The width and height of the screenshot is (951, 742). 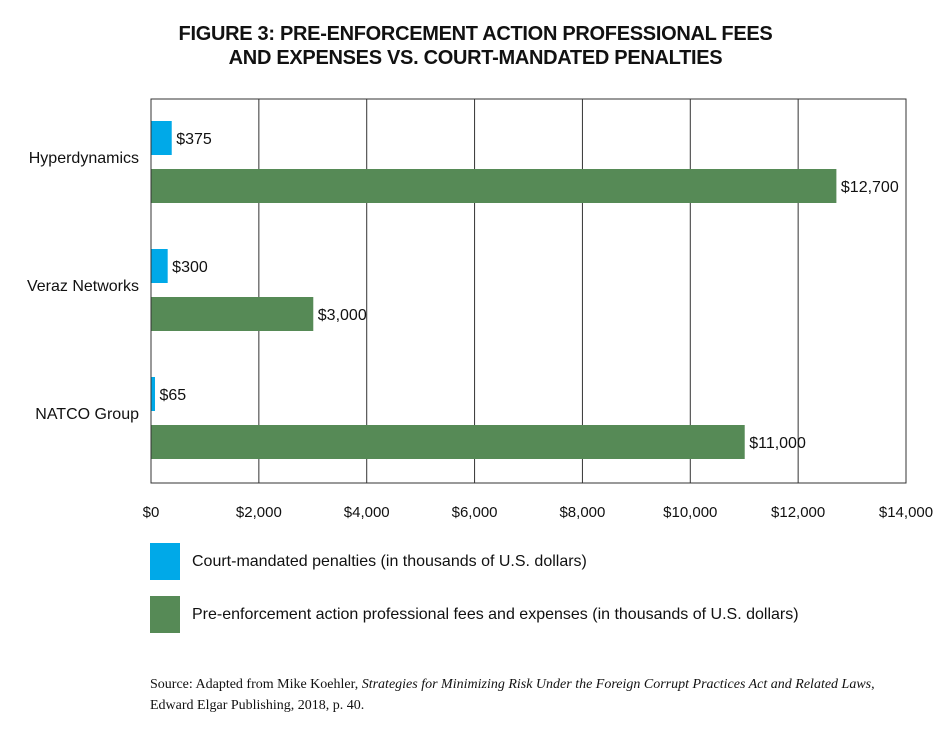 What do you see at coordinates (84, 158) in the screenshot?
I see `category-label: Hyperdynamics` at bounding box center [84, 158].